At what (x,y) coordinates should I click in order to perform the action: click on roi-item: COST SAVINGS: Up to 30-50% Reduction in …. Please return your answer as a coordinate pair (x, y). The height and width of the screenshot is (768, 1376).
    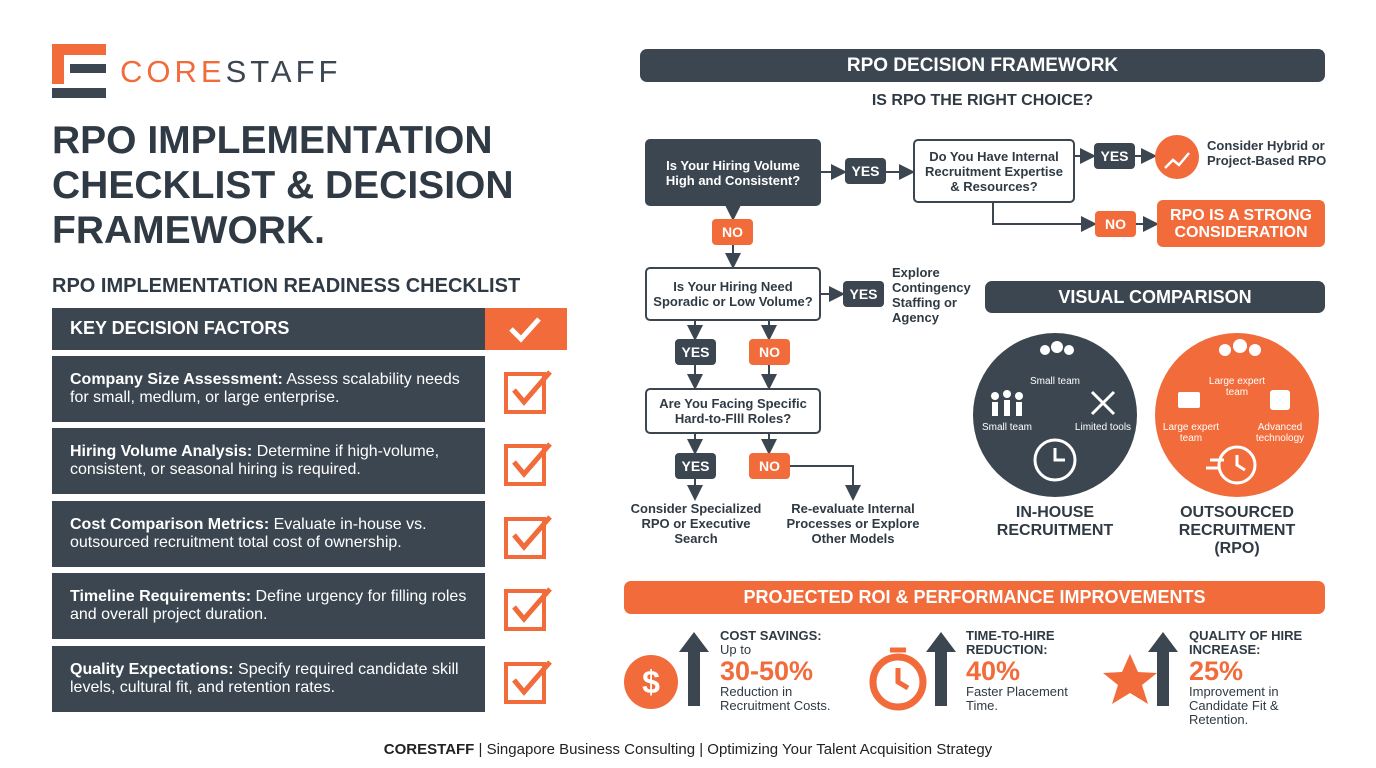
    Looking at the image, I should click on (785, 671).